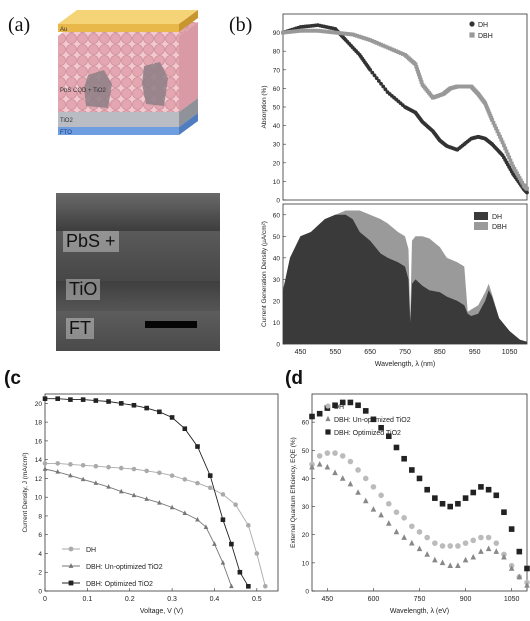 The height and width of the screenshot is (621, 530). I want to click on x-tick-label: 950, so click(475, 352).